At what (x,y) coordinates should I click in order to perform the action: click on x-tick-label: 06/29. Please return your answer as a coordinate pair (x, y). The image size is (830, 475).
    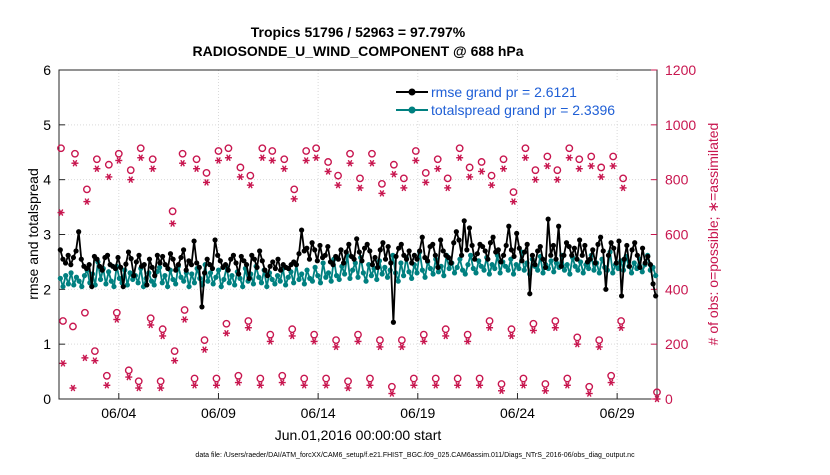
    Looking at the image, I should click on (617, 413).